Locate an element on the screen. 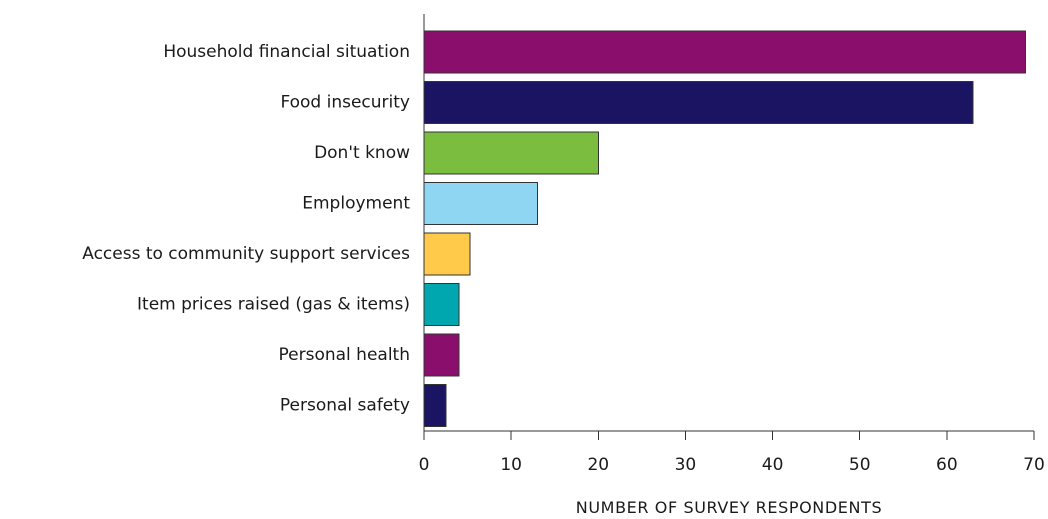 Image resolution: width=1048 pixels, height=519 pixels. category-label: Access to community support services is located at coordinates (246, 254).